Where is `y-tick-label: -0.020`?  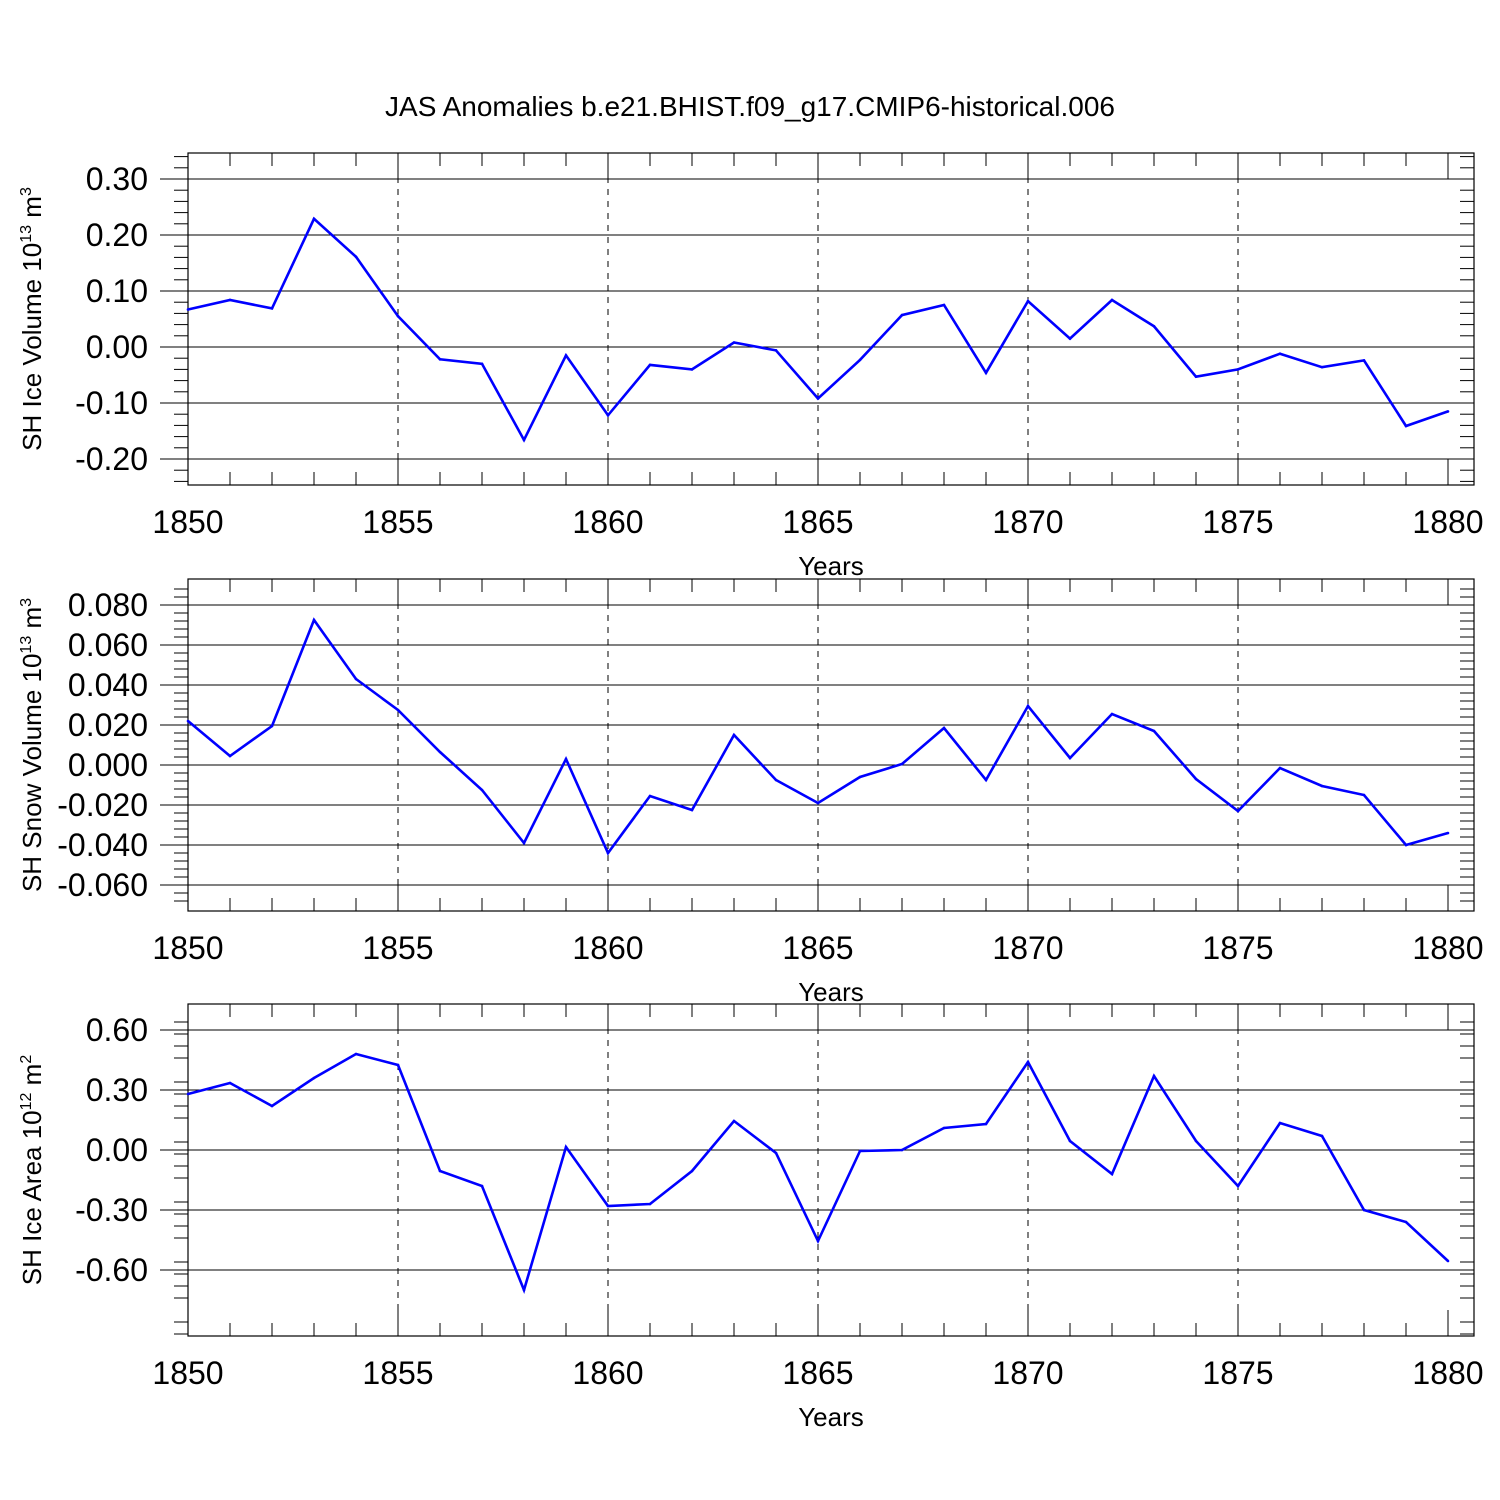 y-tick-label: -0.020 is located at coordinates (102, 805).